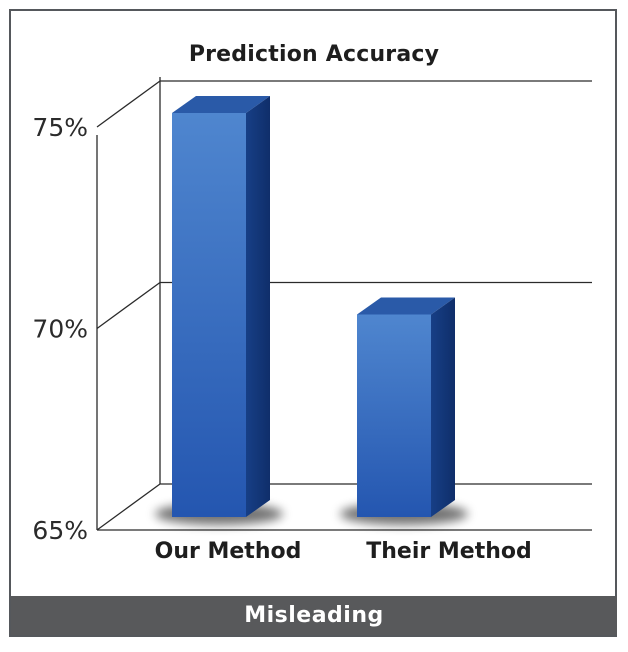 Image resolution: width=628 pixels, height=652 pixels. I want to click on y-tick-label: 75%, so click(60, 127).